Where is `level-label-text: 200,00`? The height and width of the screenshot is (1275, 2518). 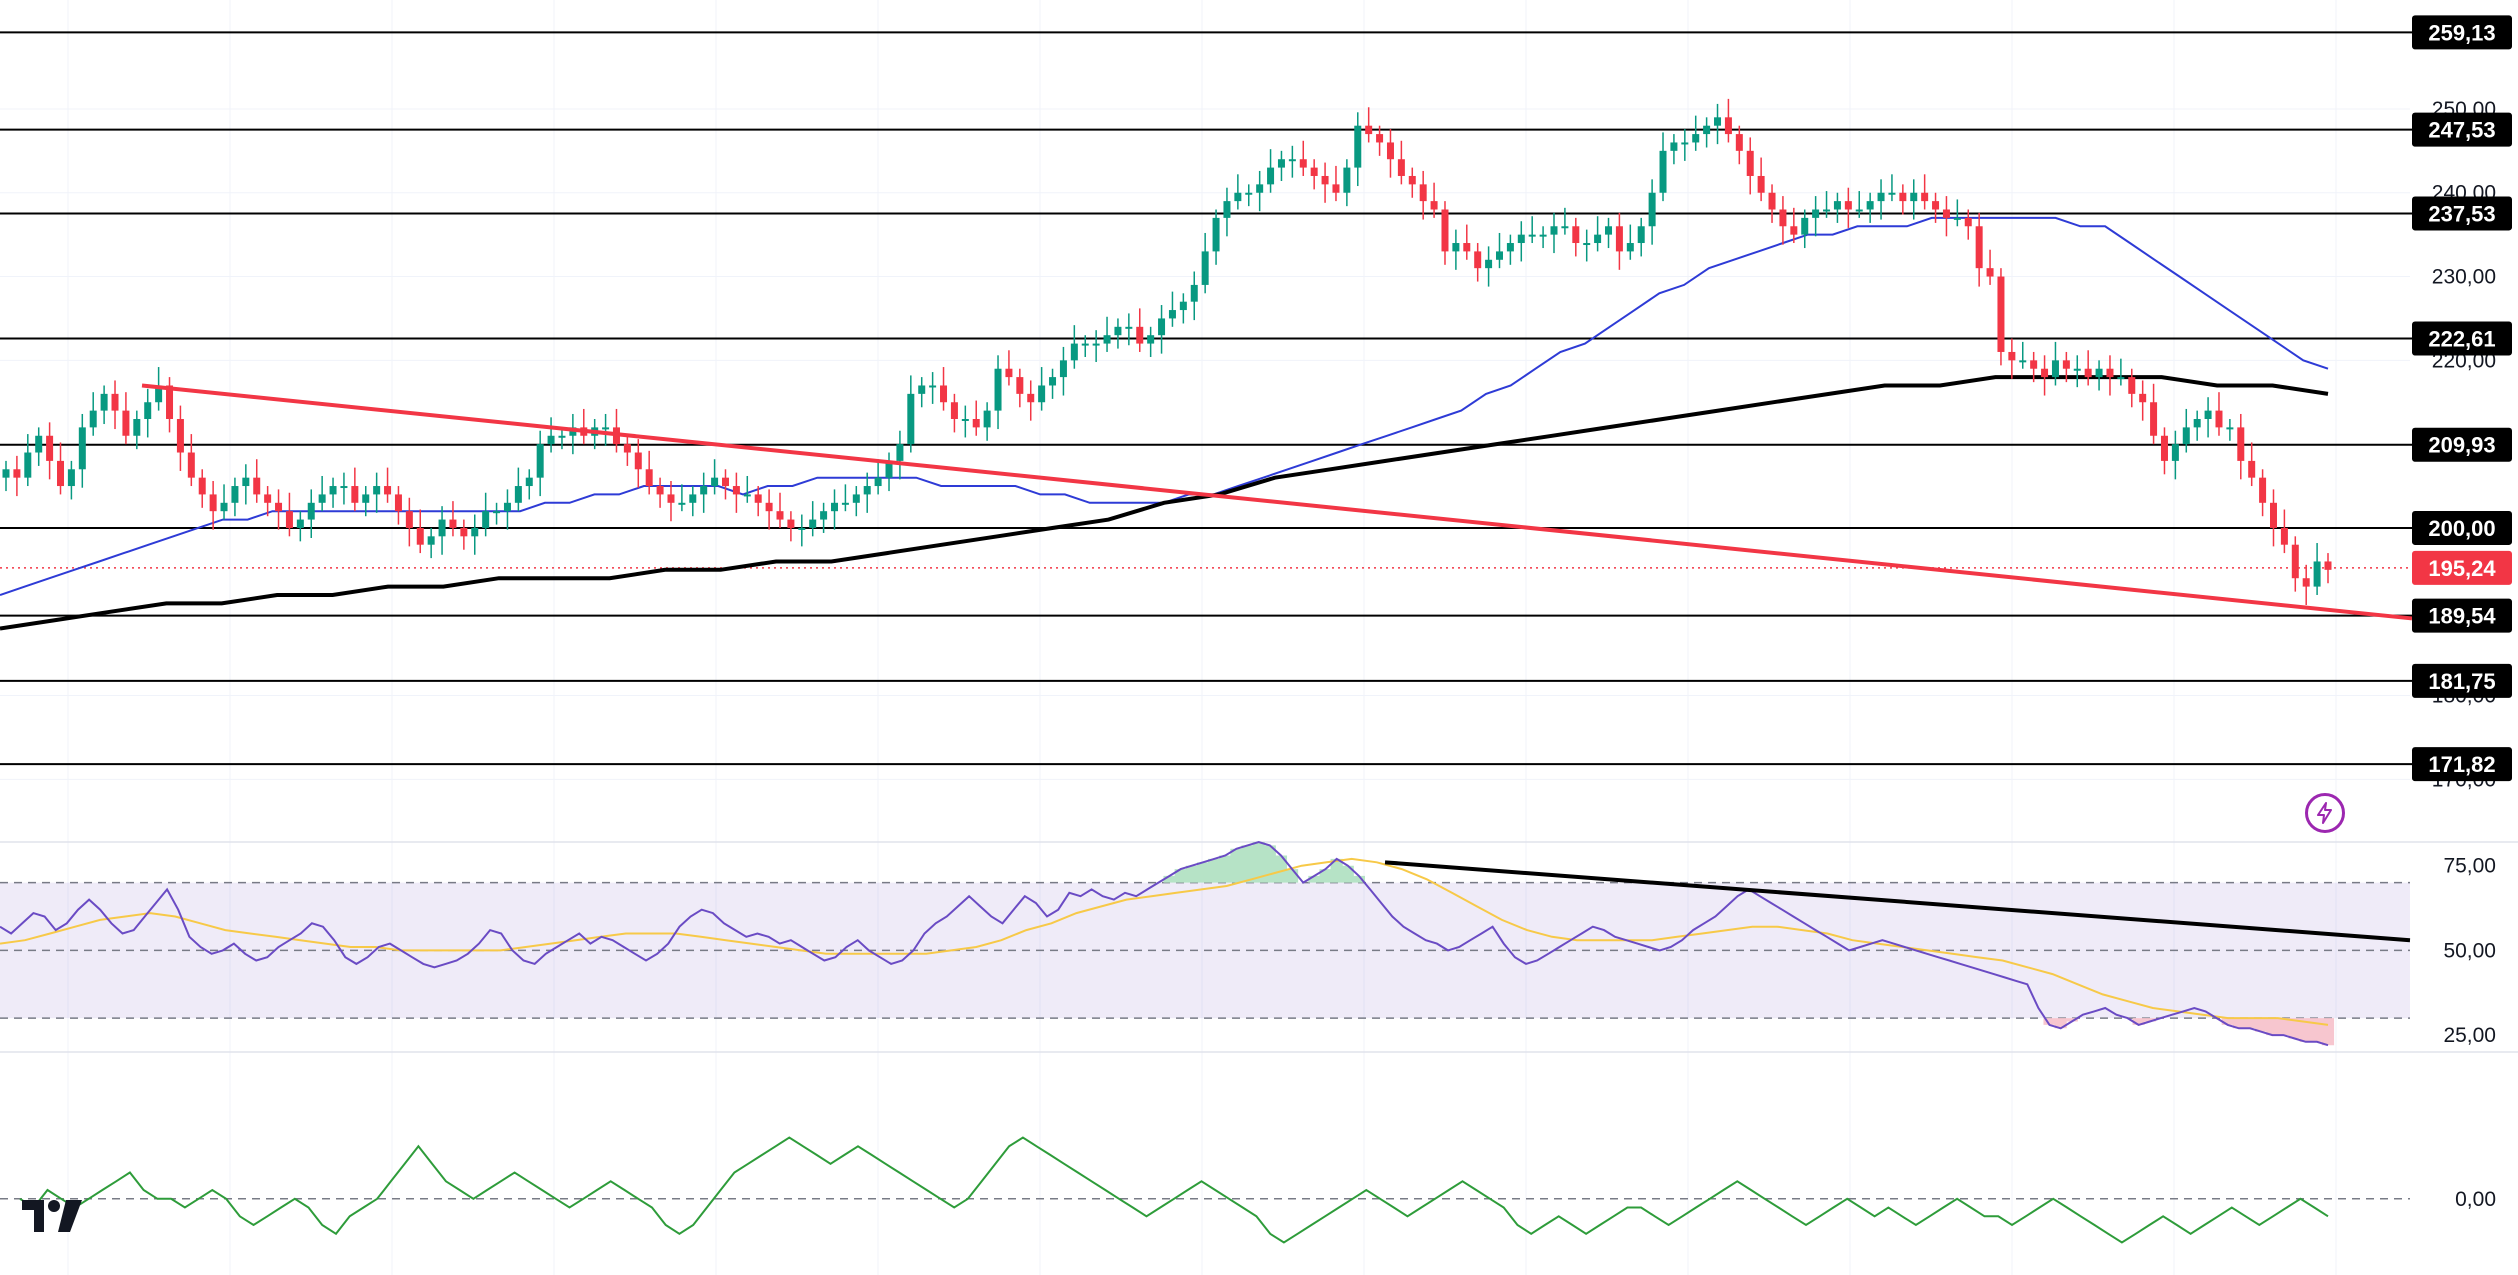
level-label-text: 200,00 is located at coordinates (2461, 528).